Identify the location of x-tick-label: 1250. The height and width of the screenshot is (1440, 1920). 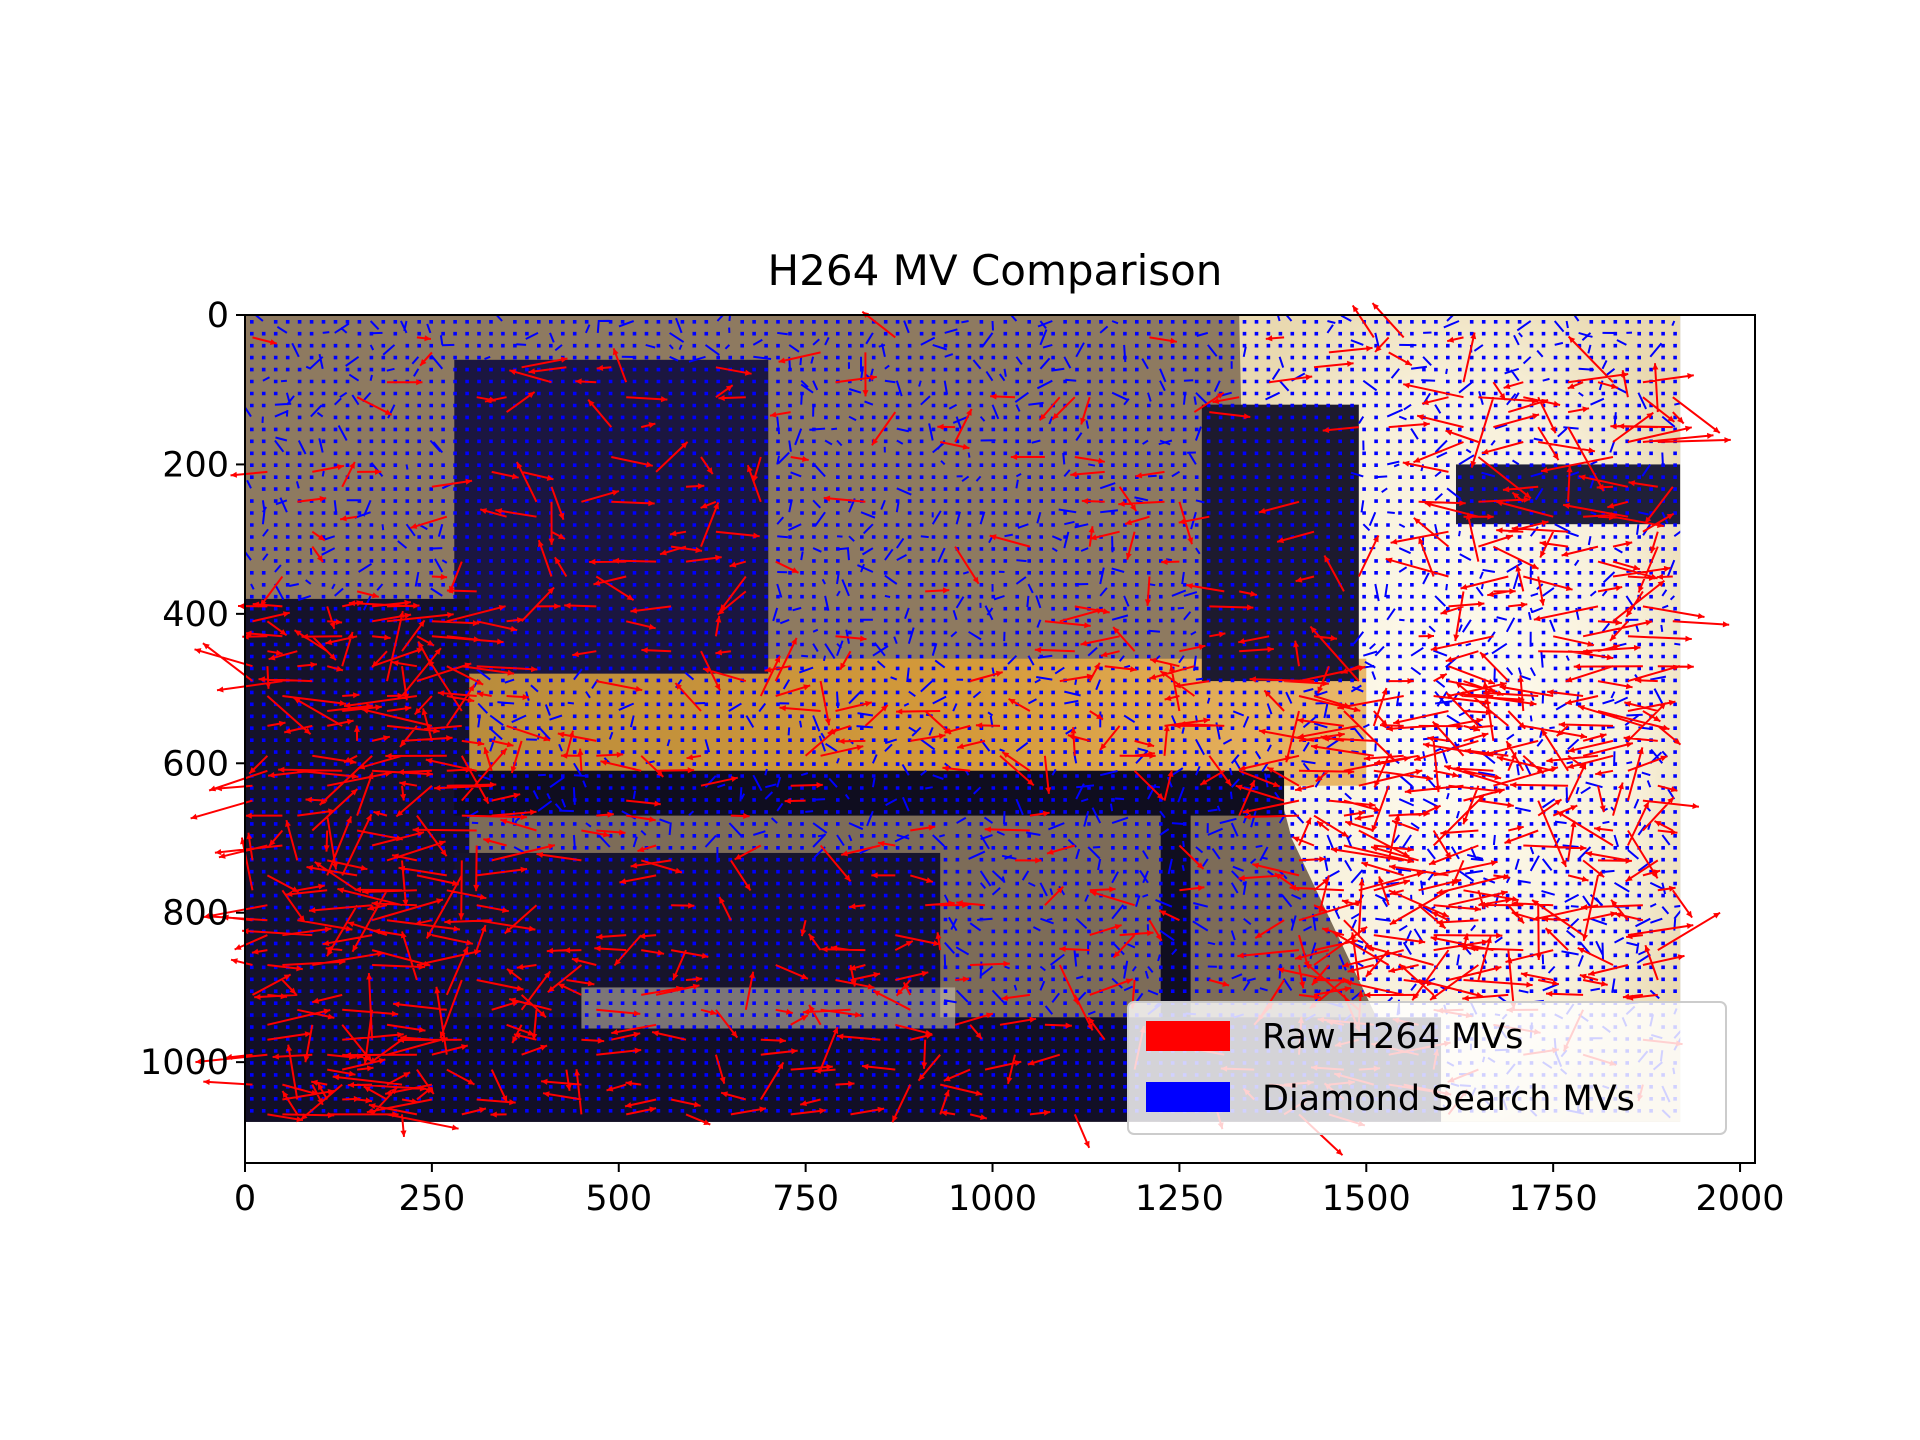
(1179, 1199).